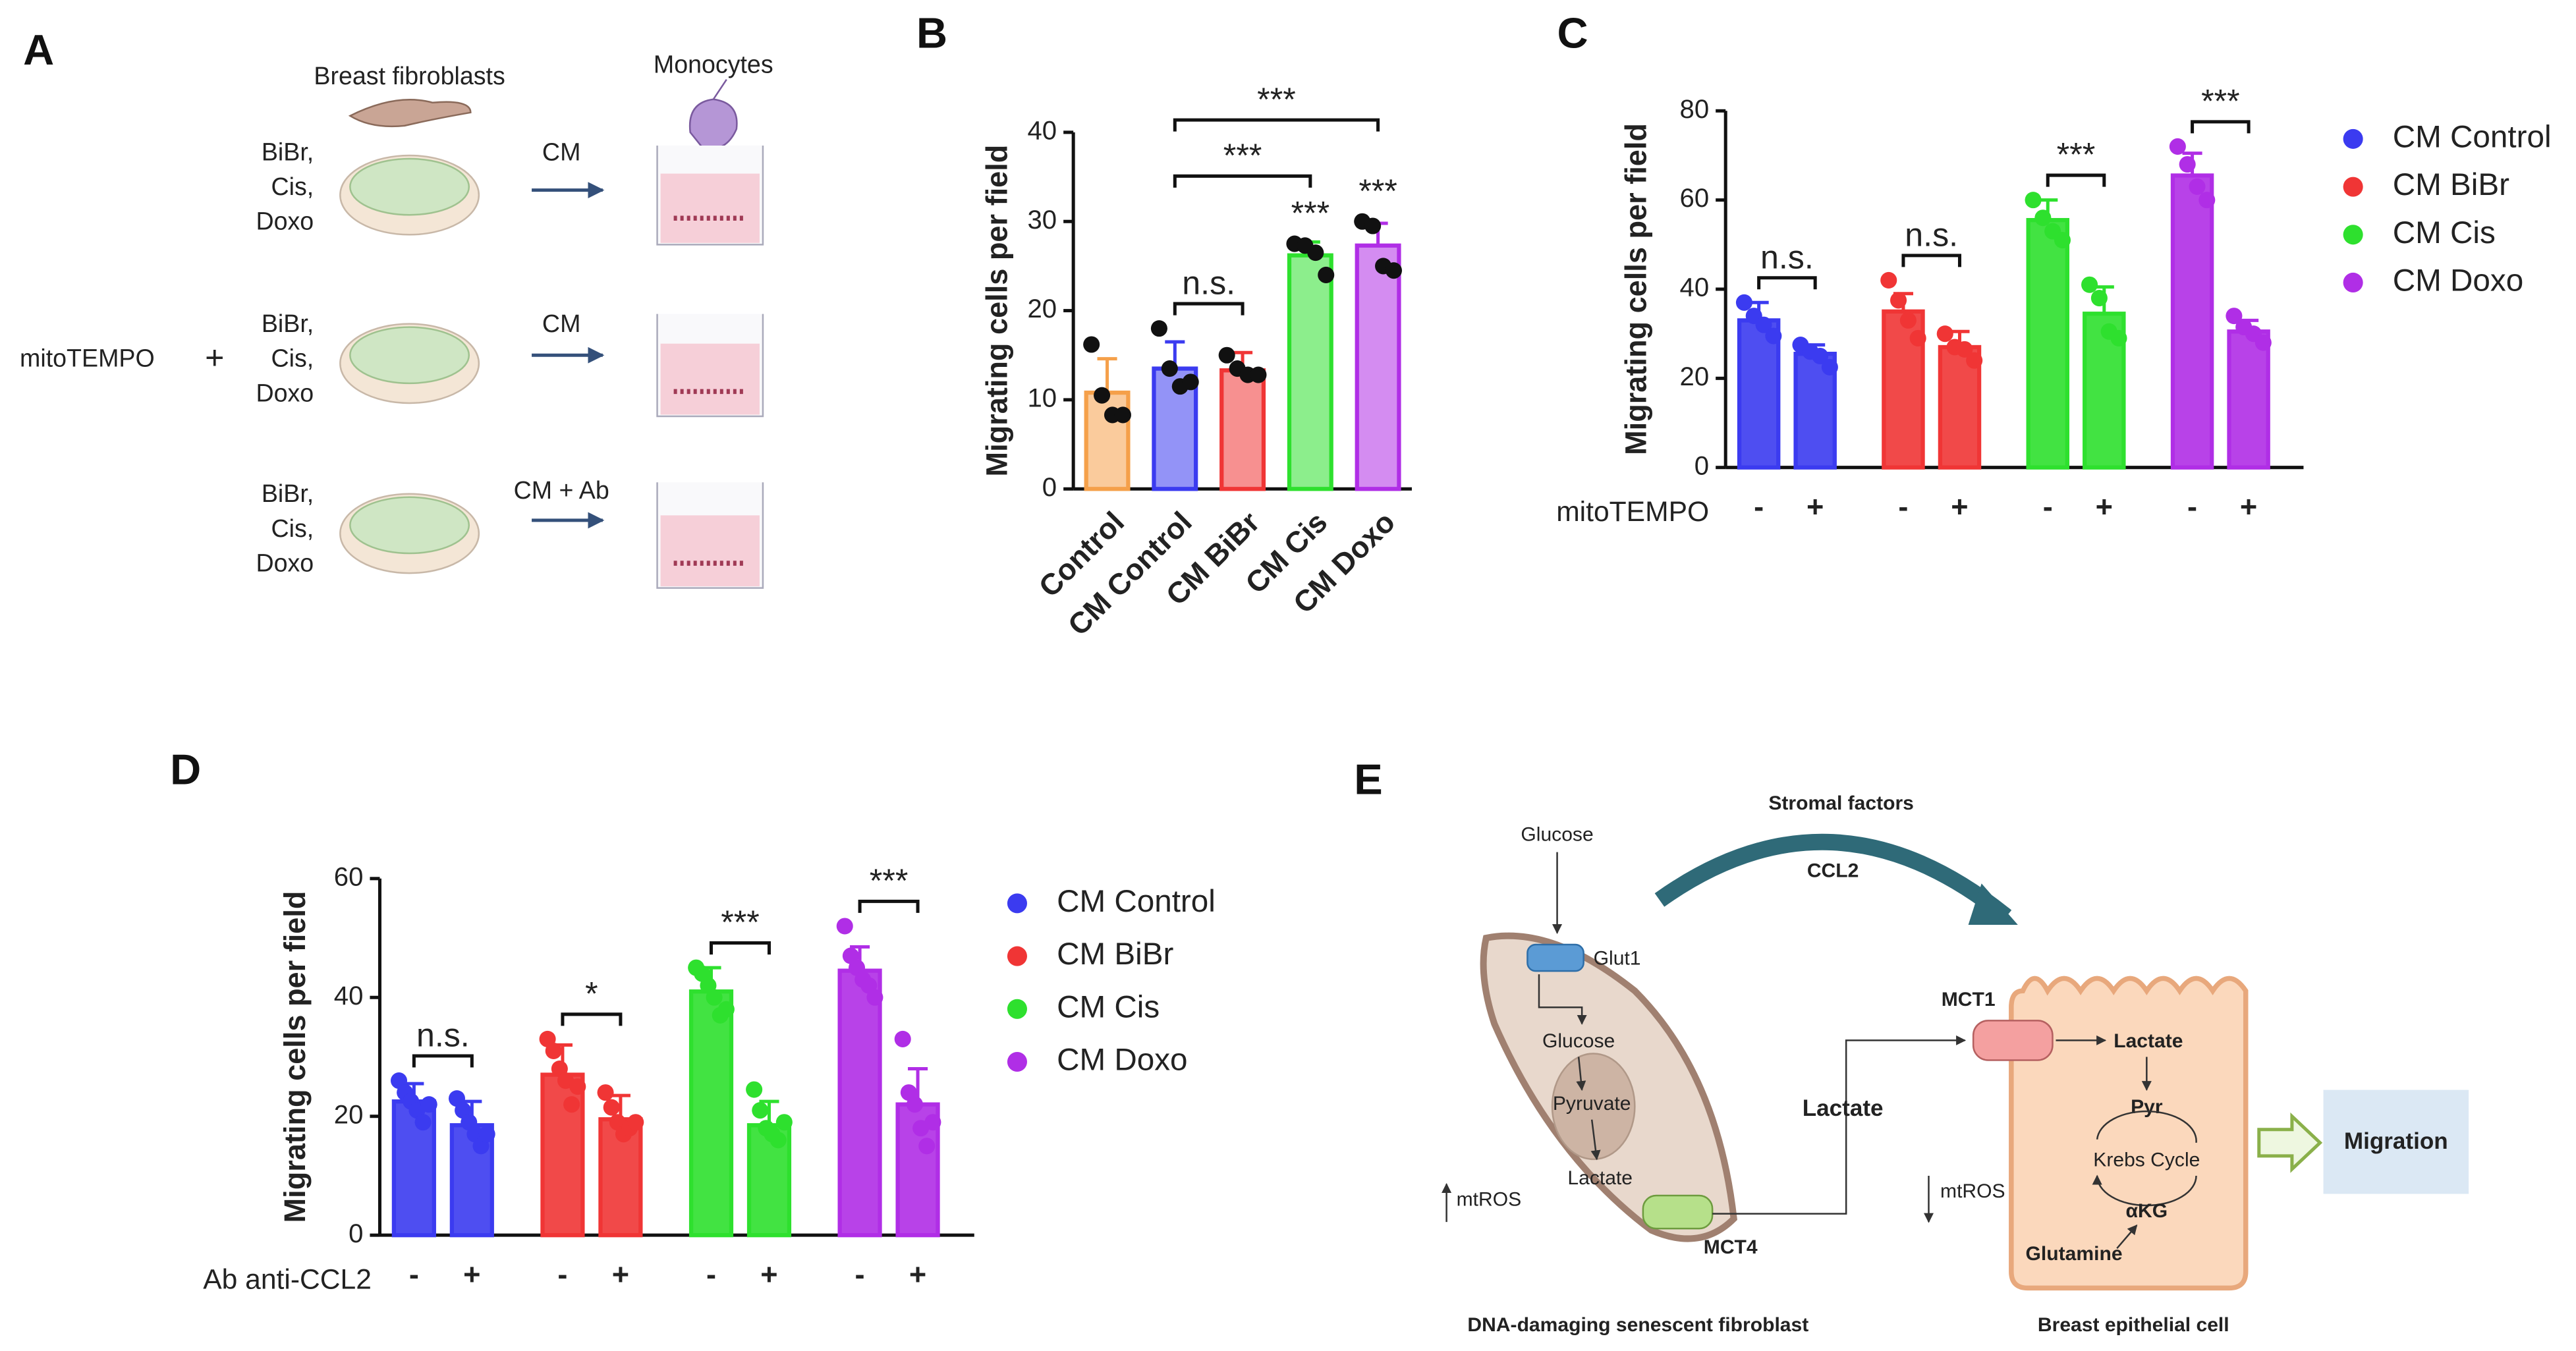 Image resolution: width=2576 pixels, height=1351 pixels. I want to click on caption: Breast epithelial cell, so click(2133, 1325).